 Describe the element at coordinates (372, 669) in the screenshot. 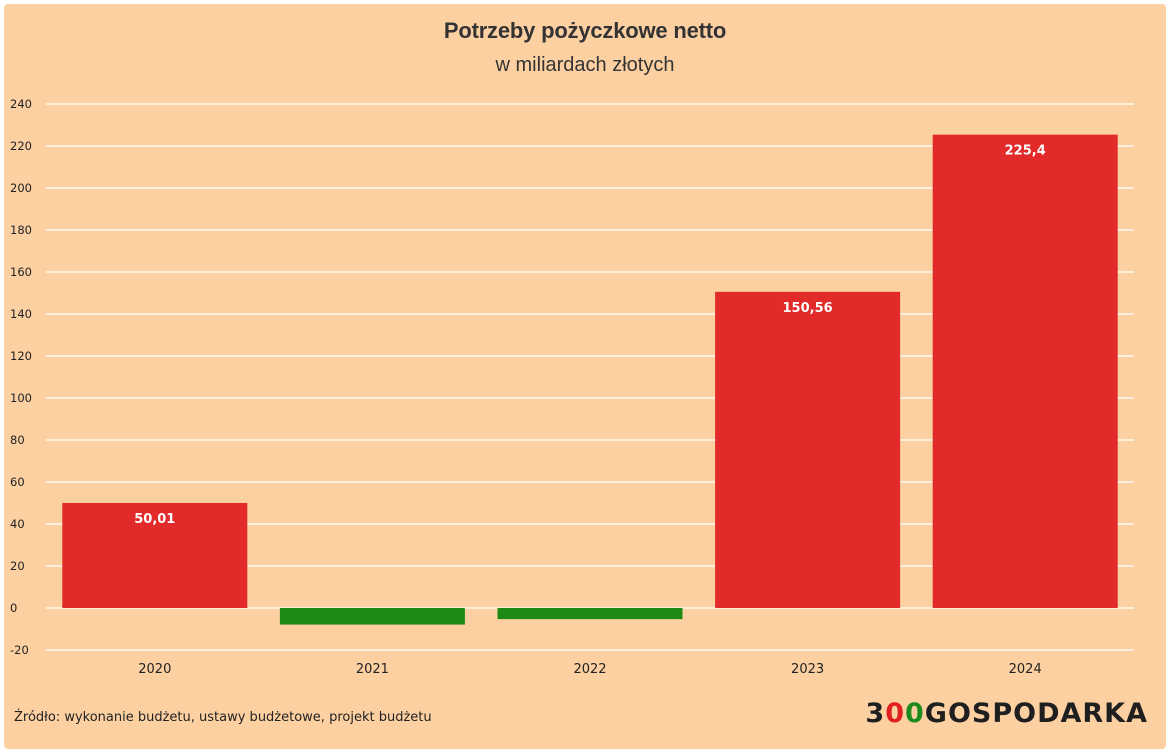

I see `x-tick-label-2021: 2021` at that location.